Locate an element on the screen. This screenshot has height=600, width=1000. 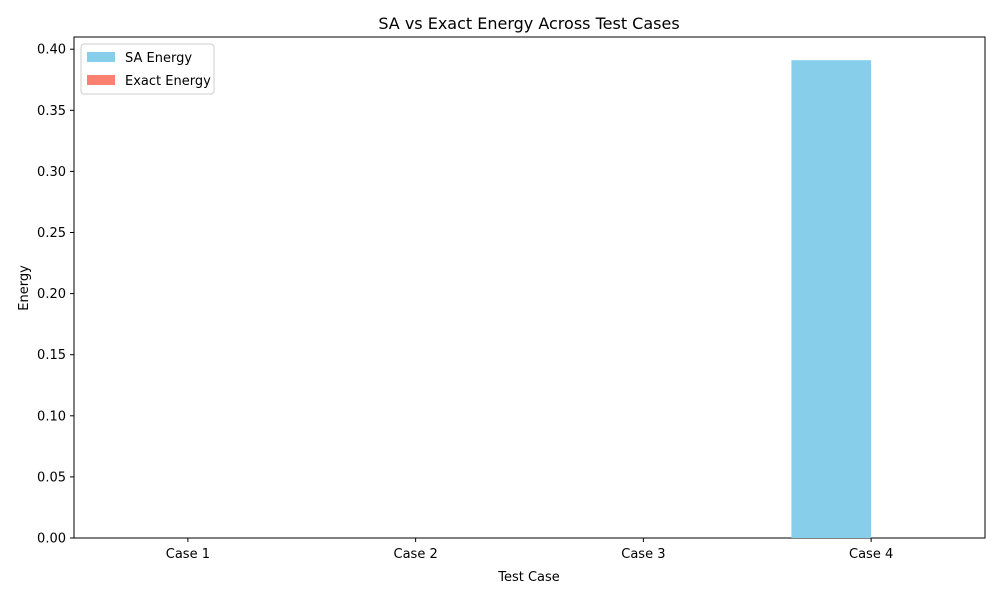
x-tick-label: Case 4 is located at coordinates (871, 554).